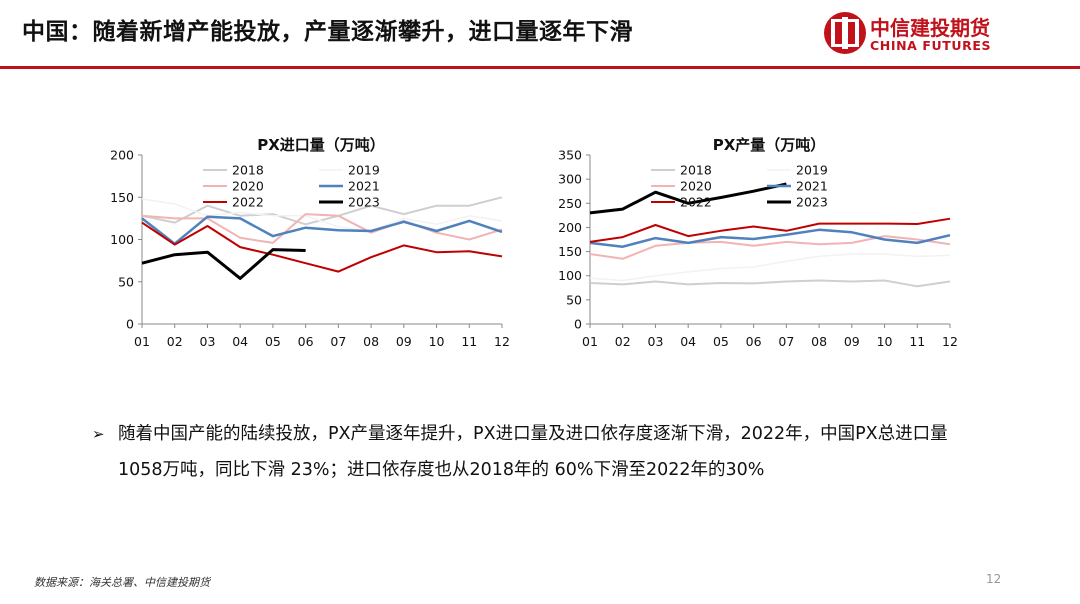  Describe the element at coordinates (540, 67) in the screenshot. I see `header-divider` at that location.